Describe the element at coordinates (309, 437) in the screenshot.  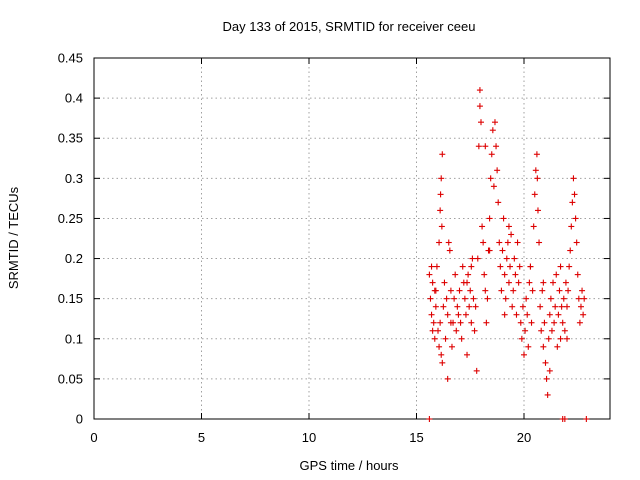
I see `x-tick-label: 10` at that location.